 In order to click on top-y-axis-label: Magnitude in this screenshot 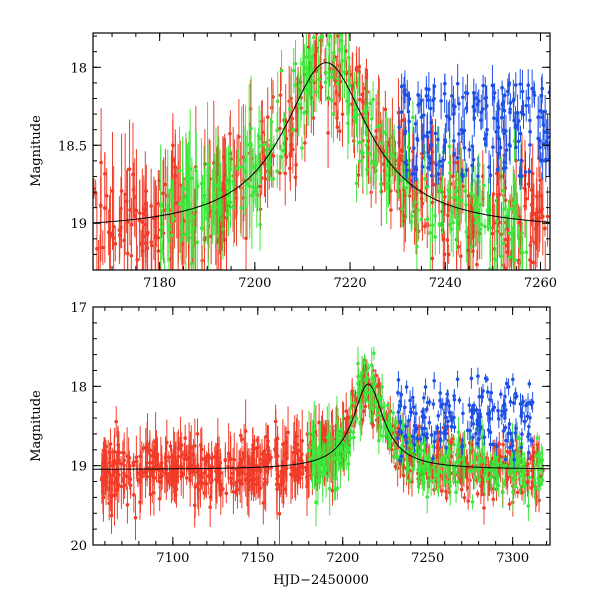, I will do `click(36, 151)`.